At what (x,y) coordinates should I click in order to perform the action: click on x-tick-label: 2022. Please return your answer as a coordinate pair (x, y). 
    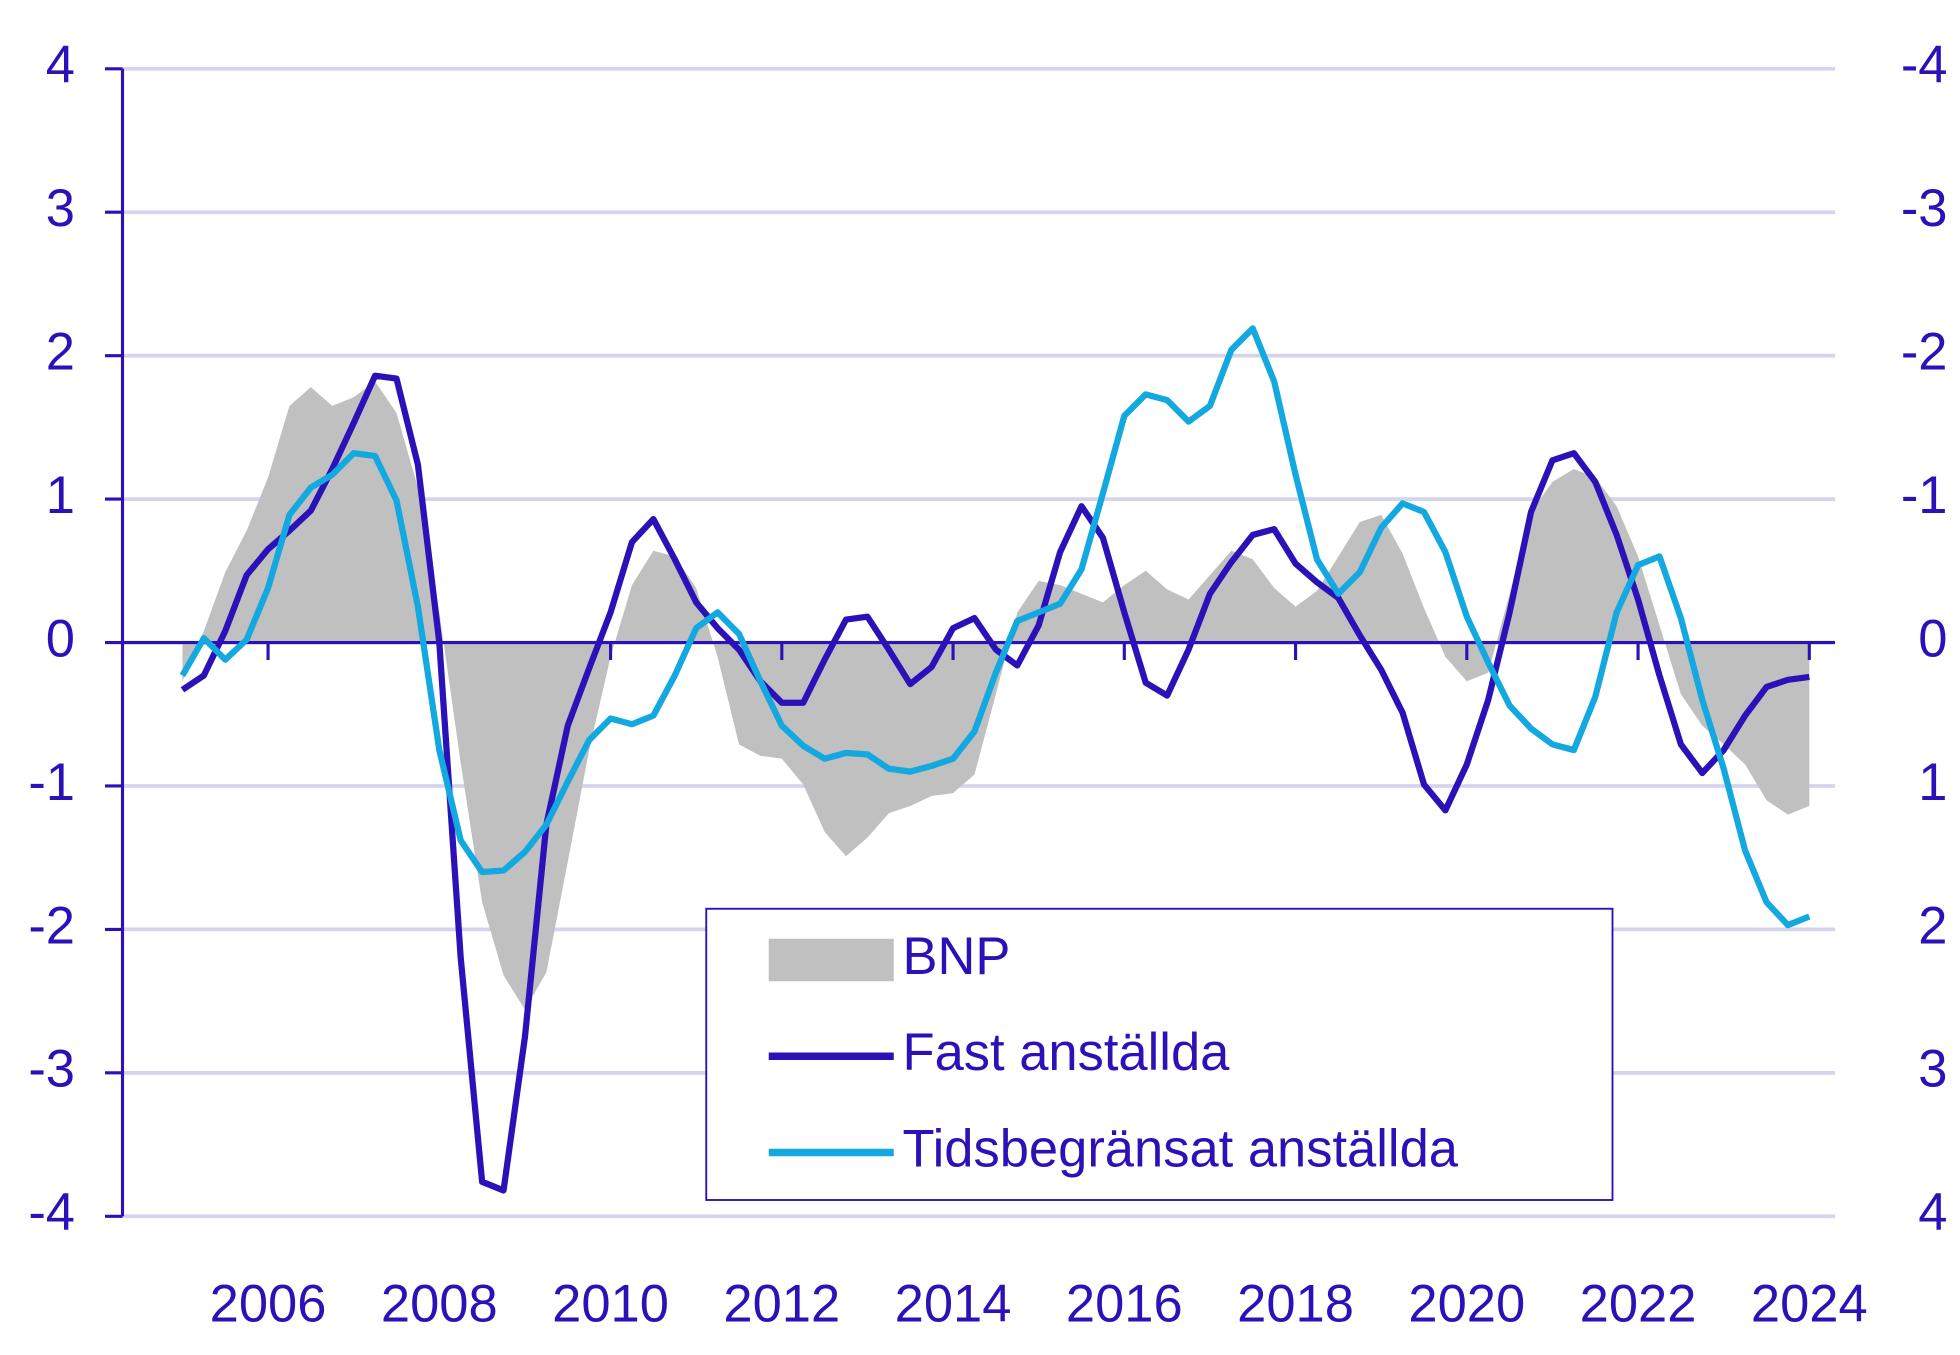
    Looking at the image, I should click on (1638, 1303).